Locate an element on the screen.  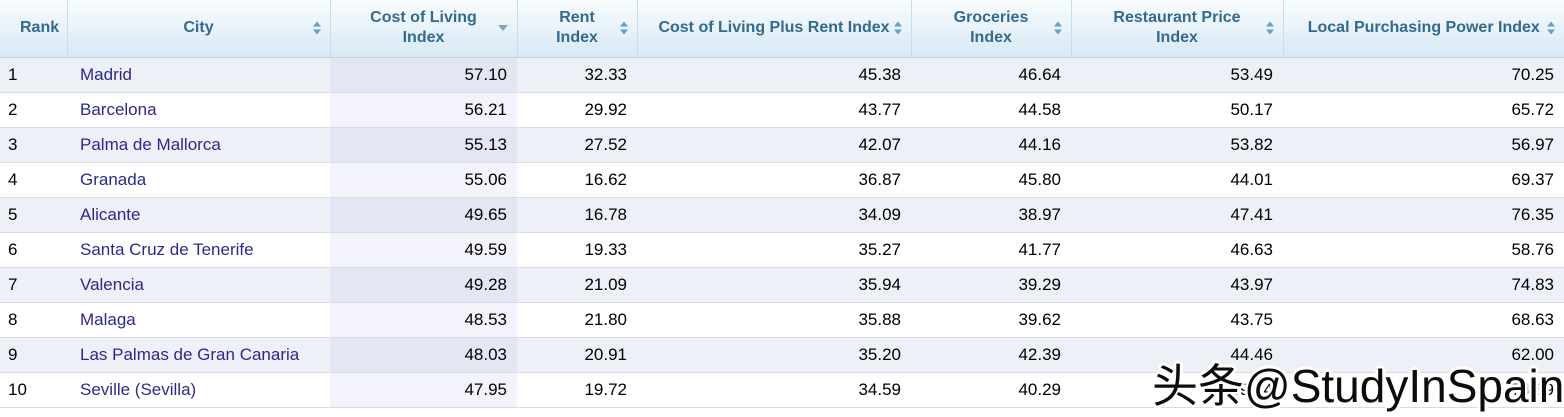
column-header-local-purchasing-power-index: Local Purchasing Power Index is located at coordinates (1423, 29).